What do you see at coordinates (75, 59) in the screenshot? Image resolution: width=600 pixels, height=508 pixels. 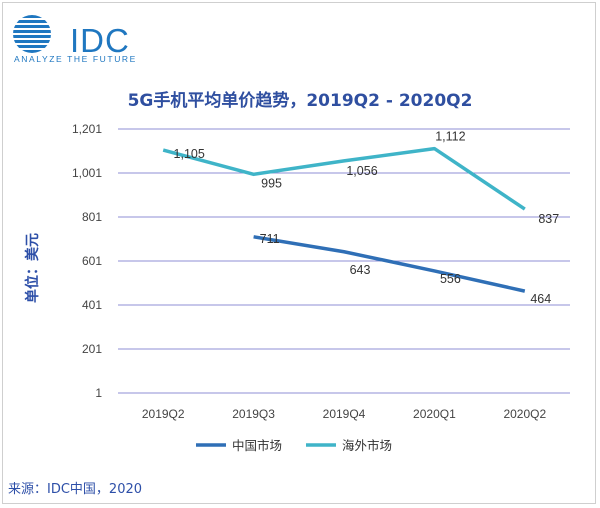 I see `logo-tagline: ANALYZE THE FUTURE` at bounding box center [75, 59].